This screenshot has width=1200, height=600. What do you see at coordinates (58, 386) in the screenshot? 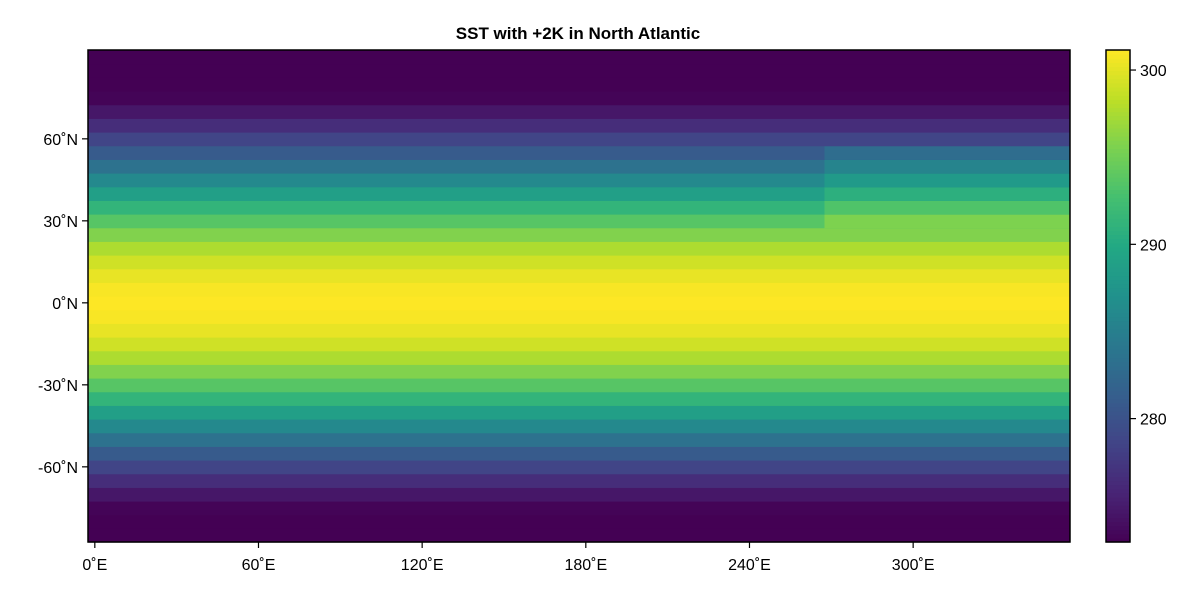
I see `y-tick-label: -30˚N` at bounding box center [58, 386].